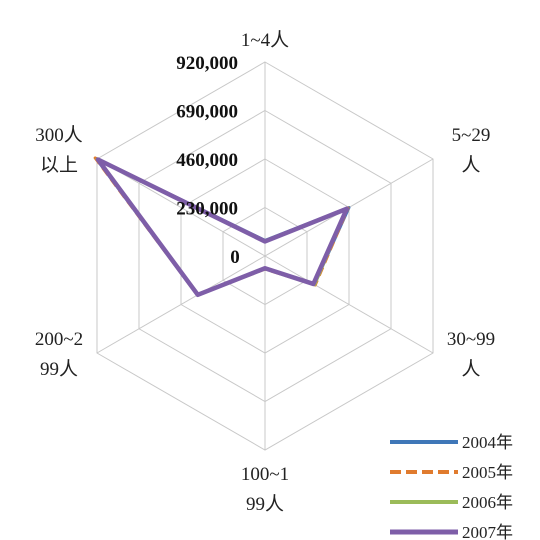  I want to click on category-label-line: 300人, so click(59, 135).